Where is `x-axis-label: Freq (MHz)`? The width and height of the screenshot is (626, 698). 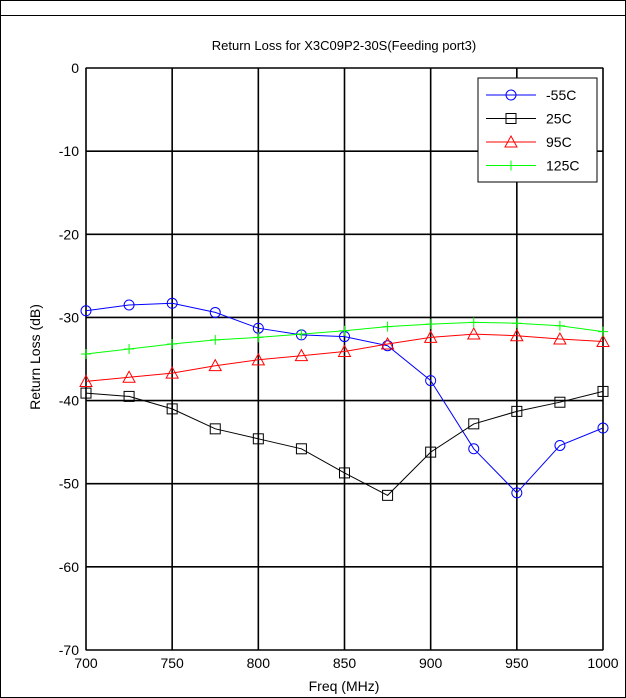 x-axis-label: Freq (MHz) is located at coordinates (344, 686).